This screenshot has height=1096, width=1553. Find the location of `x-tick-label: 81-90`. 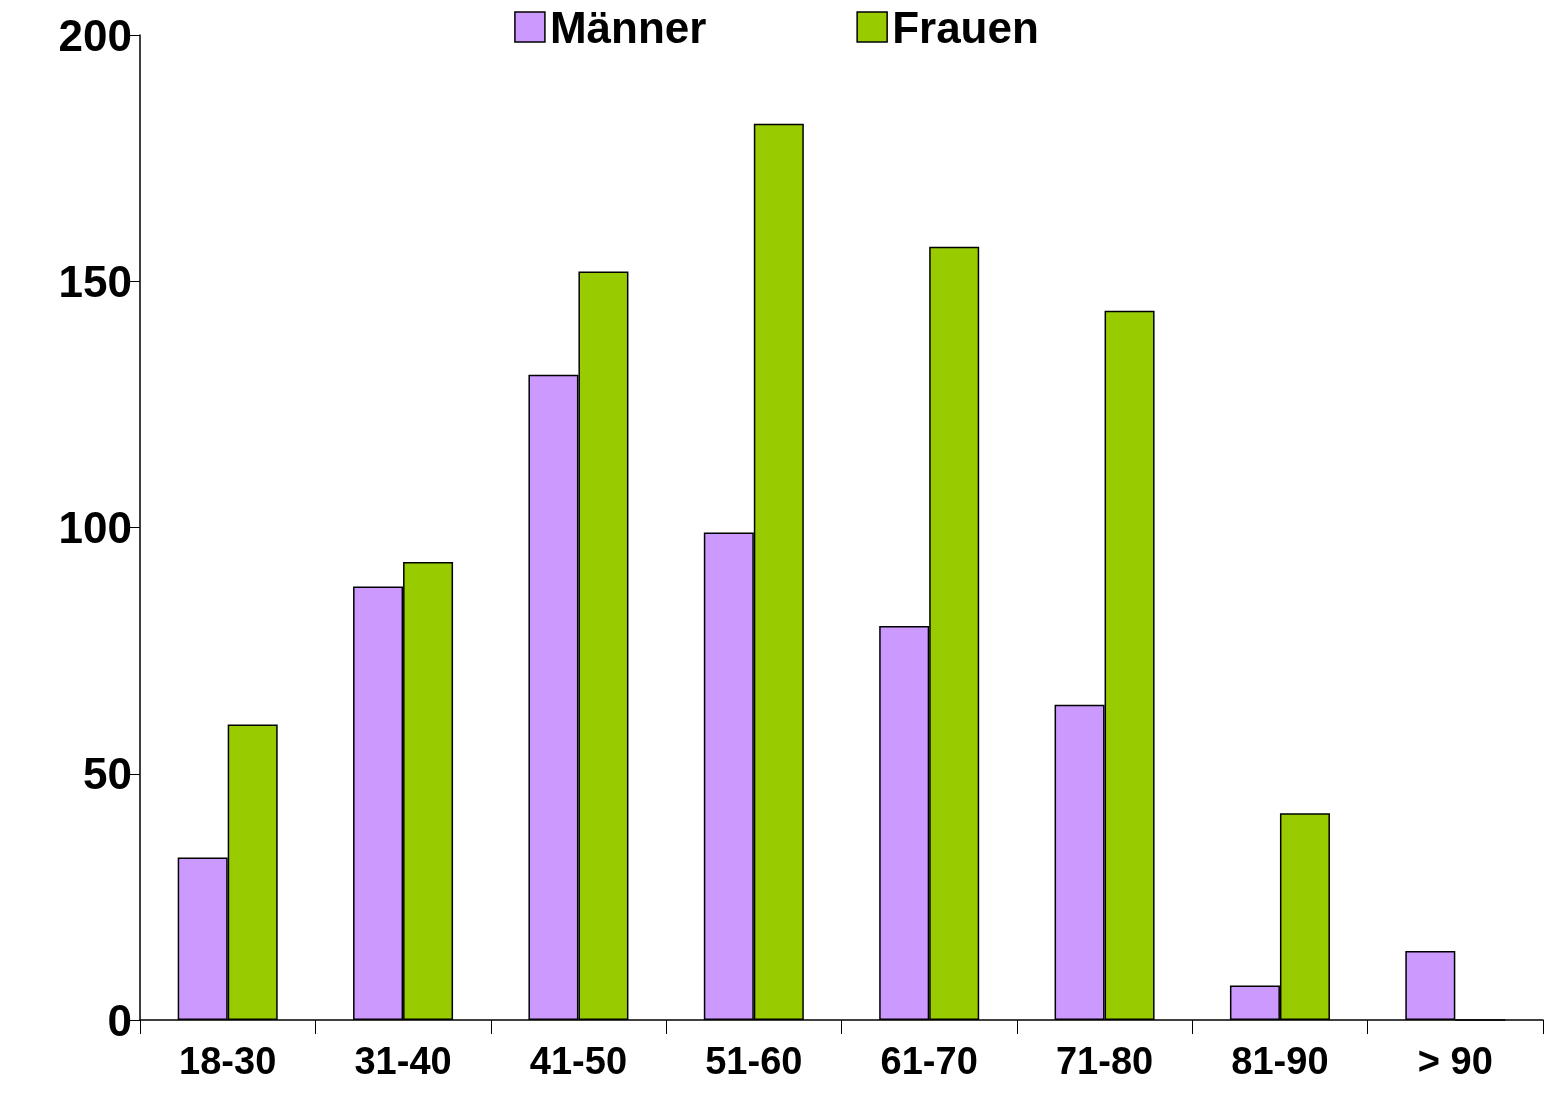

x-tick-label: 81-90 is located at coordinates (1280, 1061).